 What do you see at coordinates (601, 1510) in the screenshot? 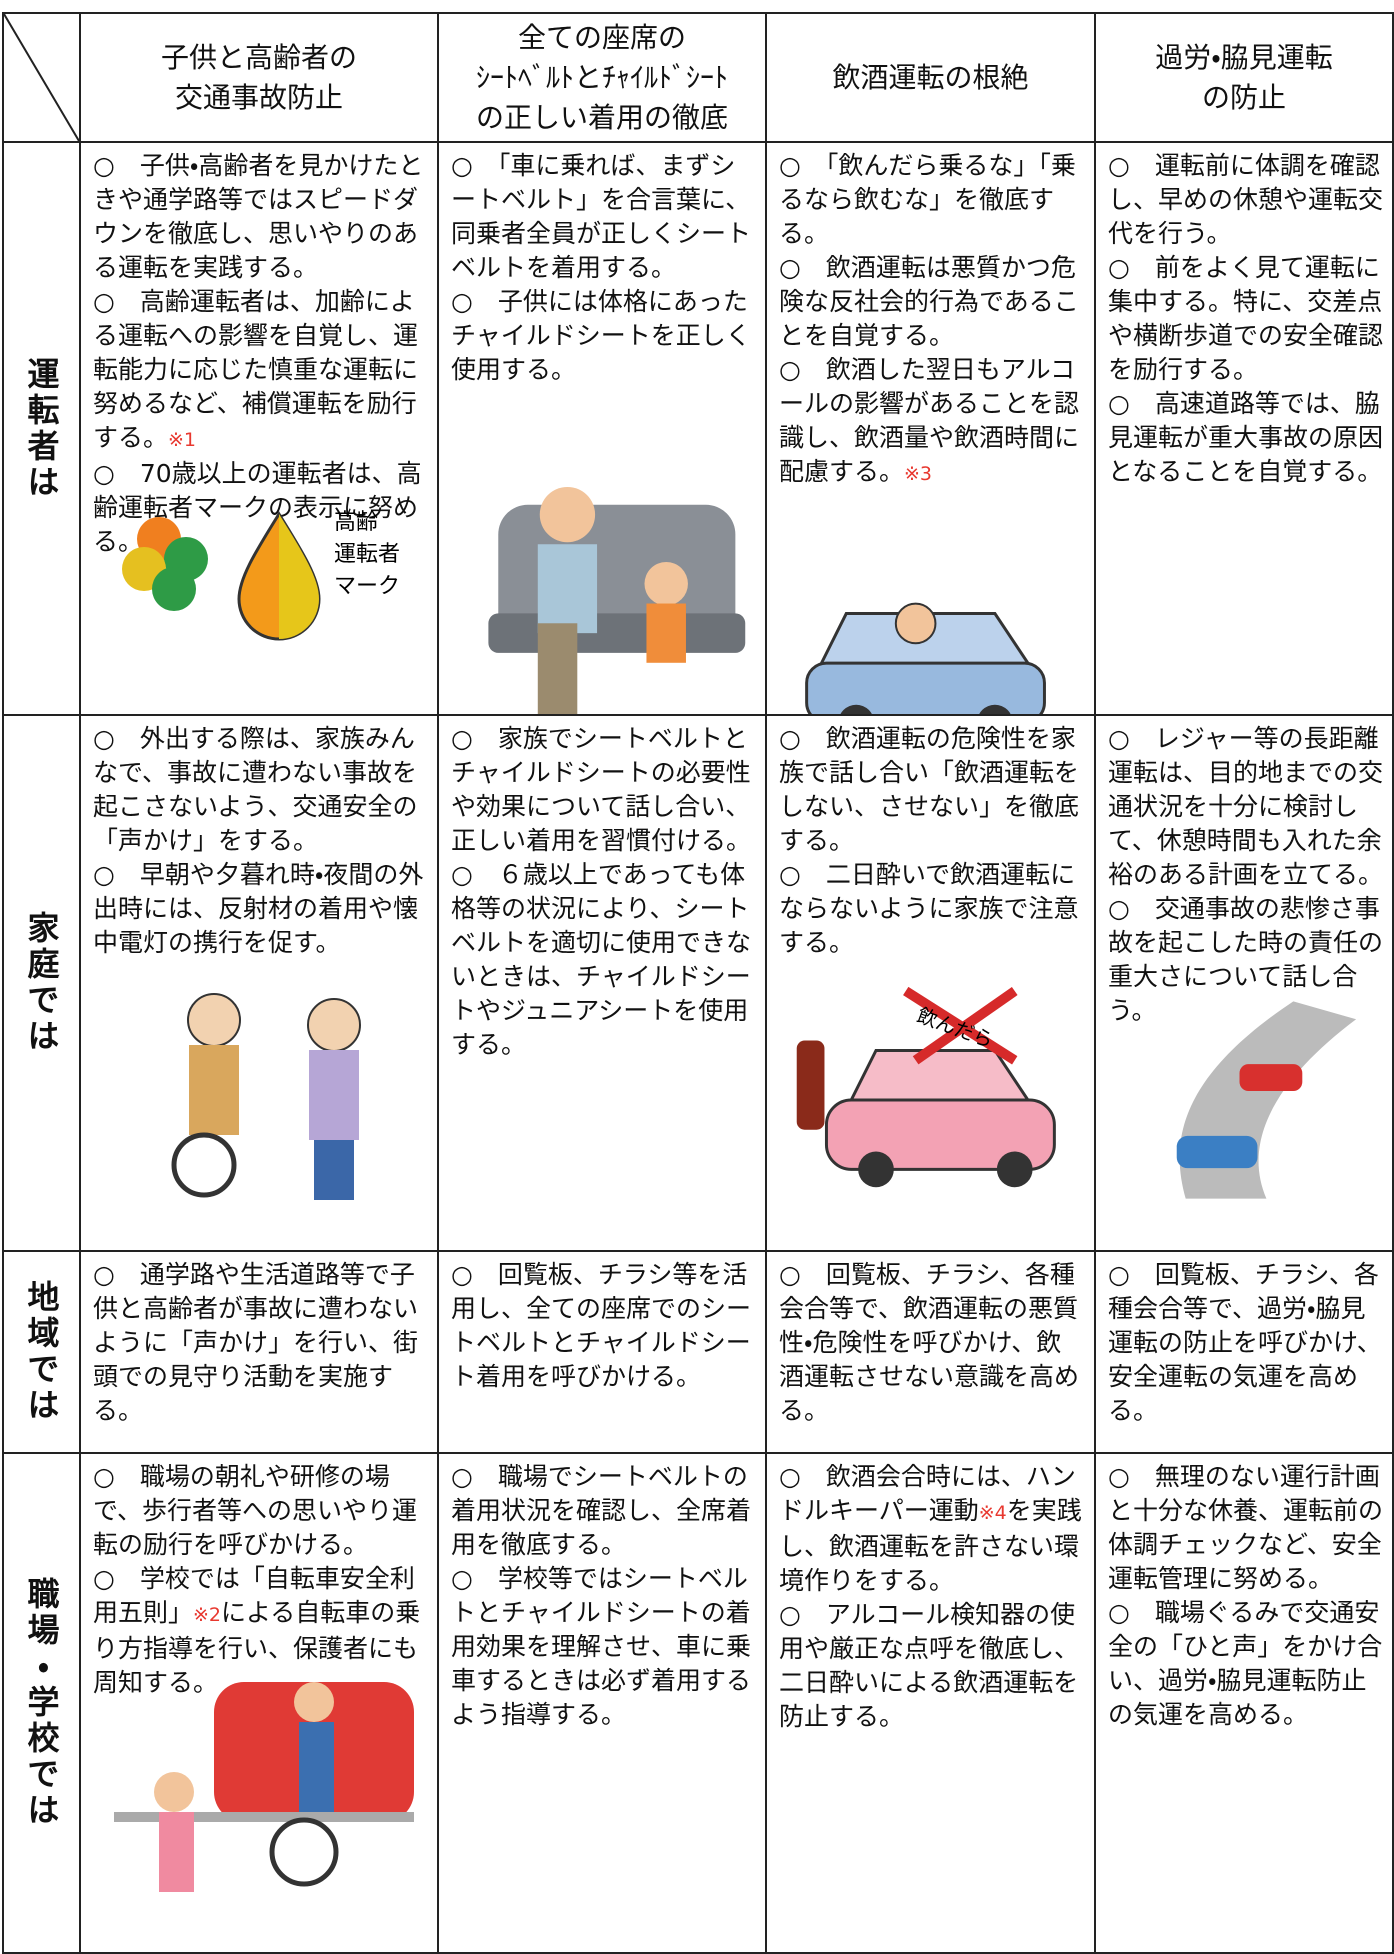
I see `bullet-item: ○ 職場でシートベルトの着用状況を確認し、全席着用を徹底する。` at bounding box center [601, 1510].